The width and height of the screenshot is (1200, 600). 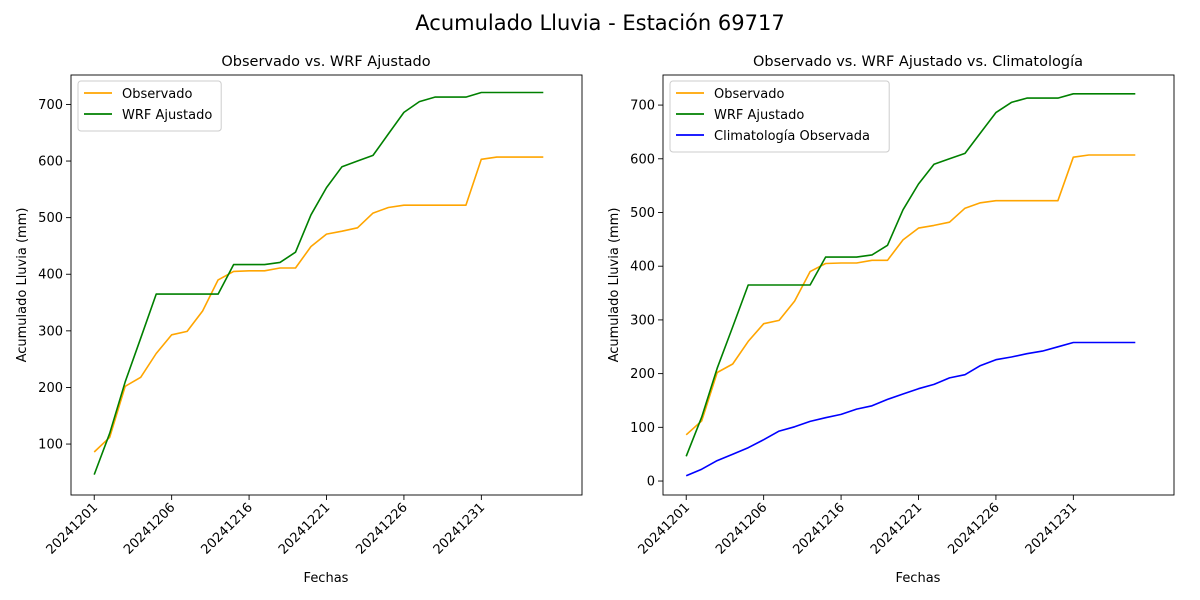 What do you see at coordinates (759, 115) in the screenshot?
I see `chart-right-legend-label-1: WRF Ajustado` at bounding box center [759, 115].